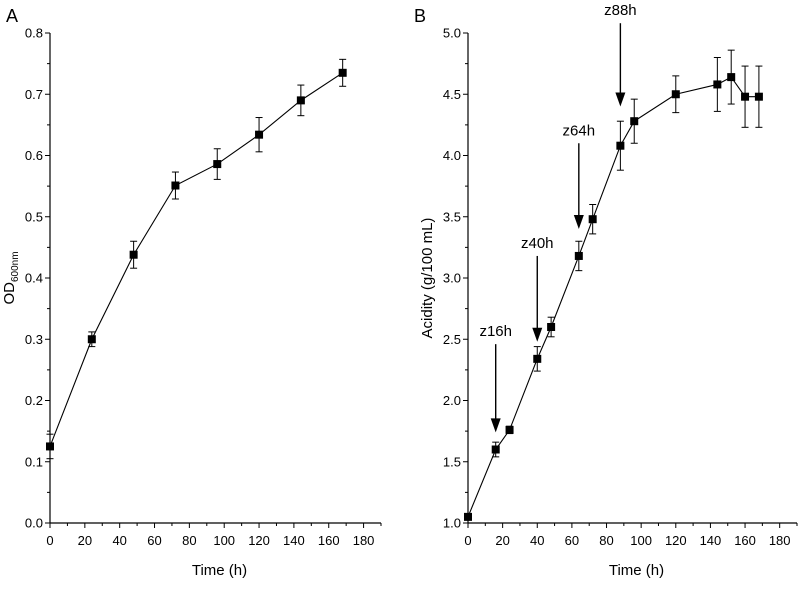 Image resolution: width=800 pixels, height=605 pixels. I want to click on y-tick-label: 0.0, so click(34, 523).